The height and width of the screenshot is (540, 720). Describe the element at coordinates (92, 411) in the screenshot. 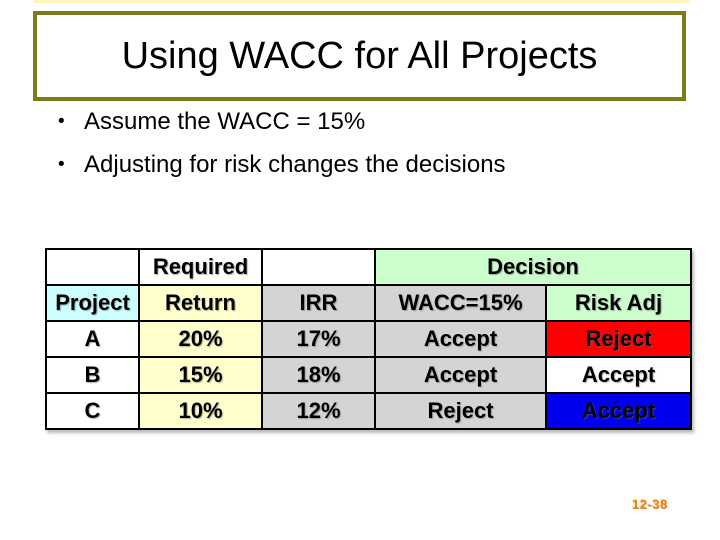

I see `cell-project: C` at that location.